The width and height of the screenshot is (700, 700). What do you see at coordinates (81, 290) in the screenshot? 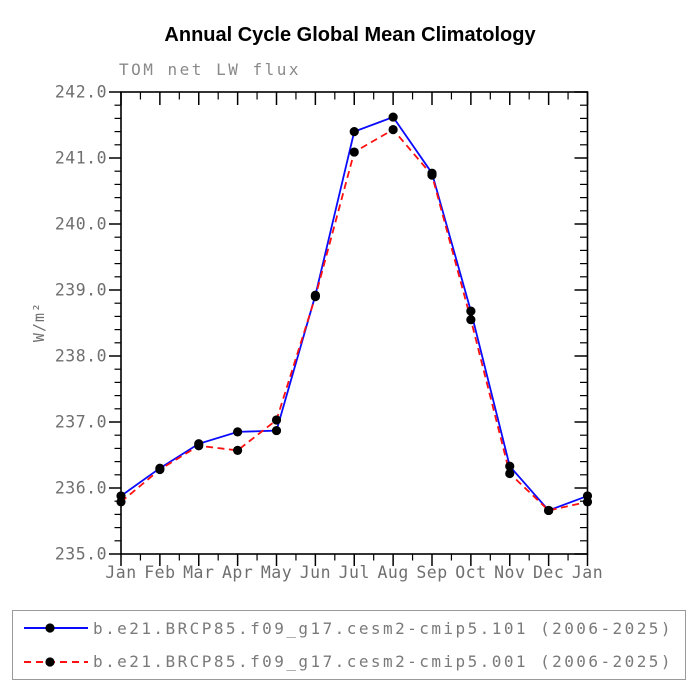
I see `y-tick-label: 239.0` at bounding box center [81, 290].